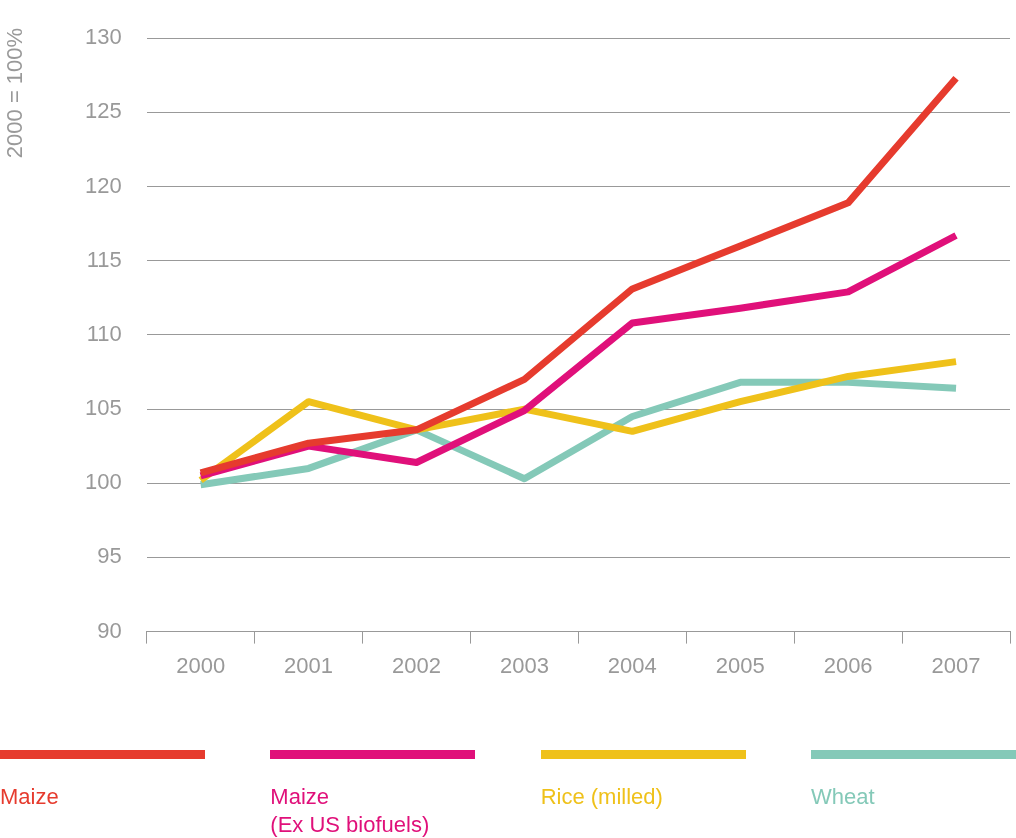 This screenshot has height=838, width=1016. Describe the element at coordinates (350, 810) in the screenshot. I see `text: Maize (Ex US biofuels)` at that location.